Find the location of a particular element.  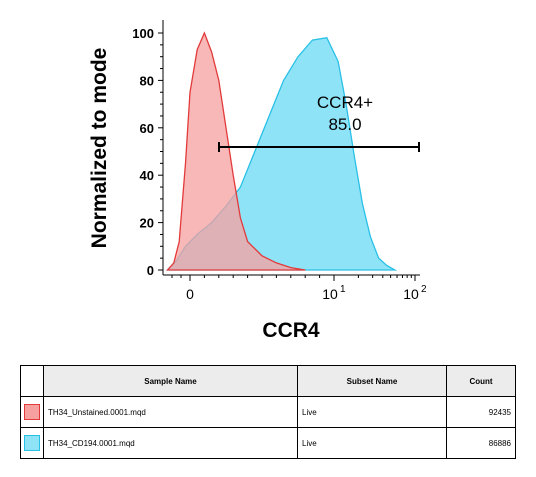

y-tick-label: 80 is located at coordinates (147, 80).